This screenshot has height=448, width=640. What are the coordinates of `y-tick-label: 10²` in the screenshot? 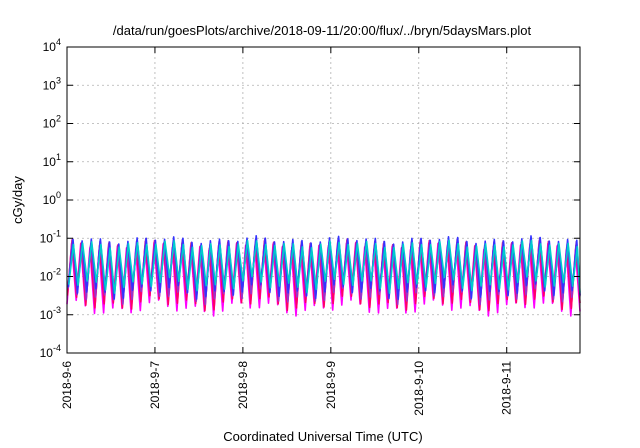 It's located at (52, 122).